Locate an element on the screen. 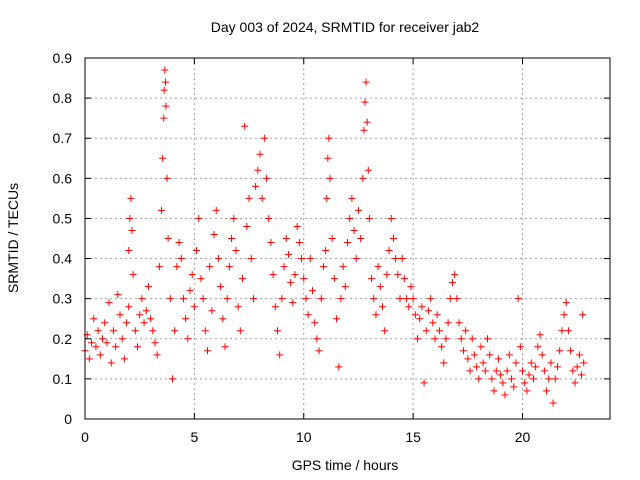  y-tick-label: 0.6 is located at coordinates (63, 178).